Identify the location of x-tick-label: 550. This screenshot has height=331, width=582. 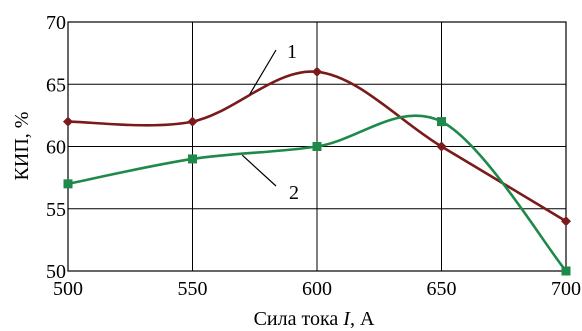
(193, 289).